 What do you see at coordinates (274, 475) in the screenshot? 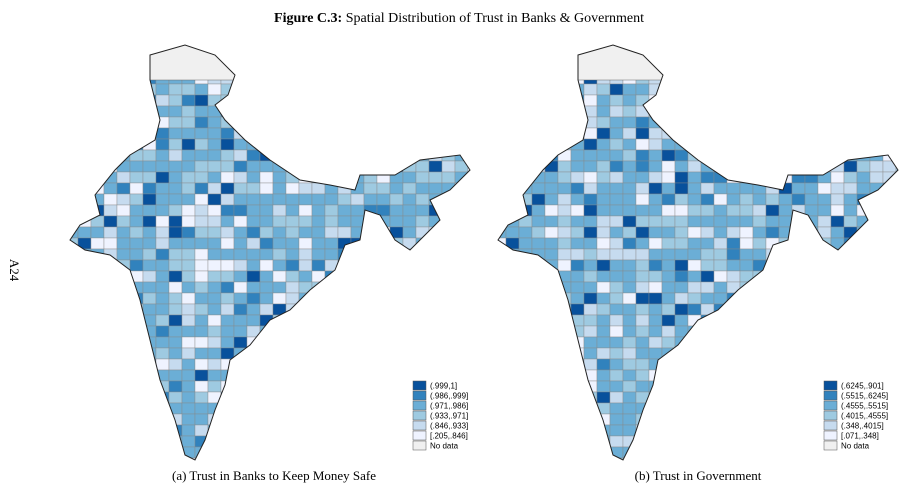
I see `panel-caption: (a) Trust in Banks to Keep Money Safe` at bounding box center [274, 475].